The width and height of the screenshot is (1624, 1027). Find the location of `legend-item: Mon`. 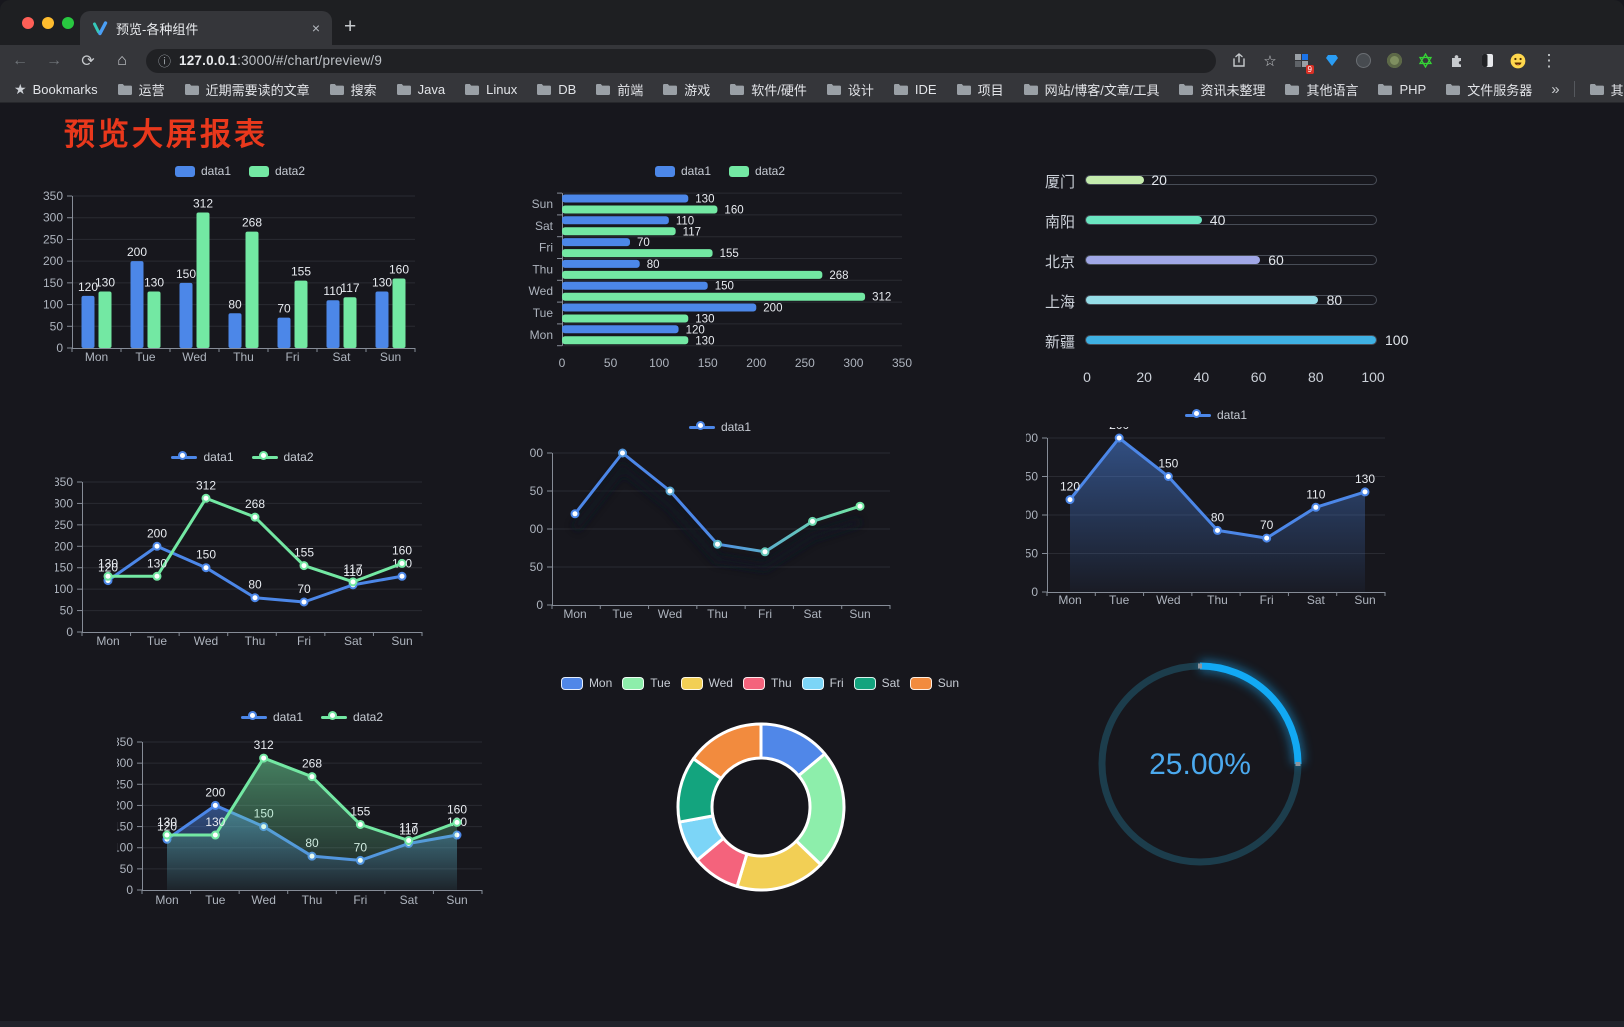

legend-item: Mon is located at coordinates (586, 683).